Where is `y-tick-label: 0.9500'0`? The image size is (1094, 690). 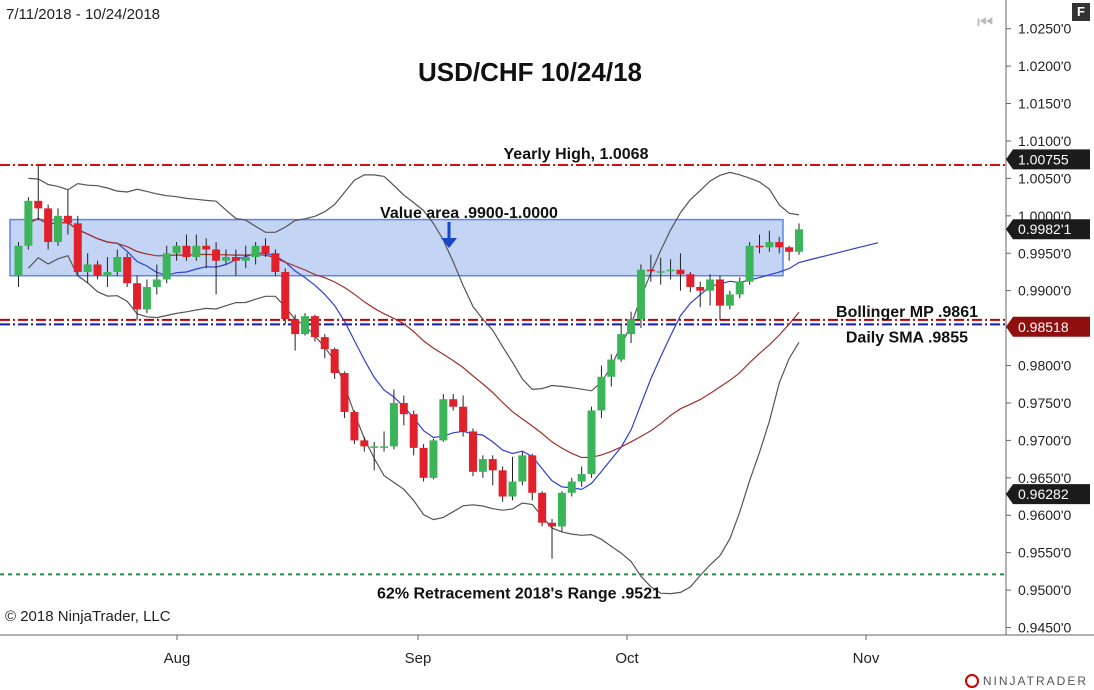
y-tick-label: 0.9500'0 is located at coordinates (1044, 590).